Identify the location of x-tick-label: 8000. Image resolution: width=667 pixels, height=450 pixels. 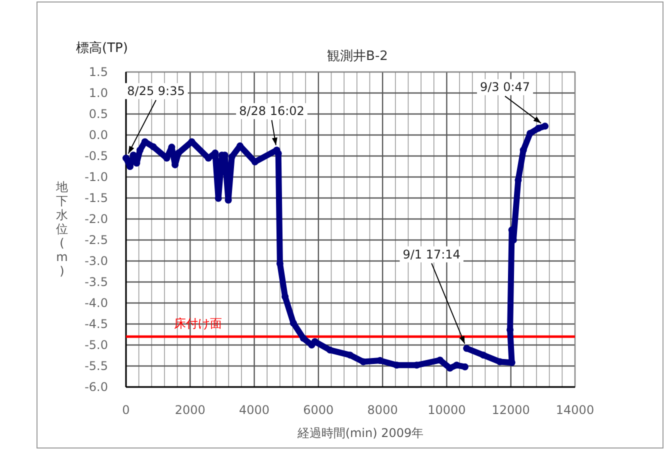
(382, 410).